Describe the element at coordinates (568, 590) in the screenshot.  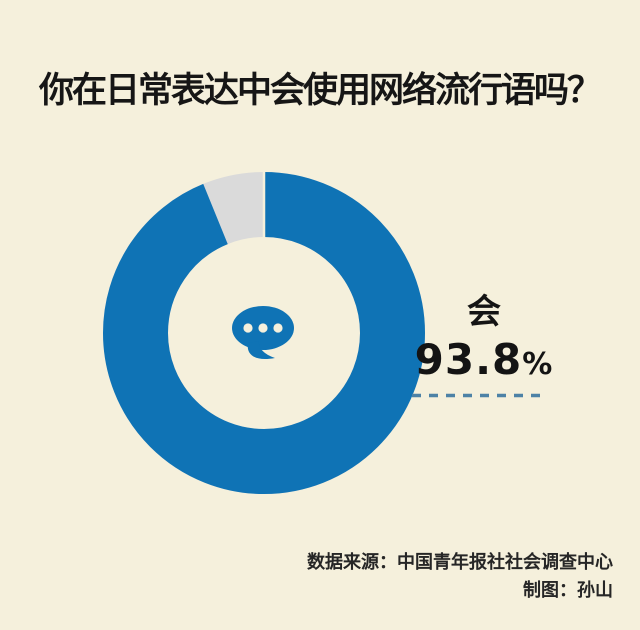
I see `source-line-2: 制图：孙山` at that location.